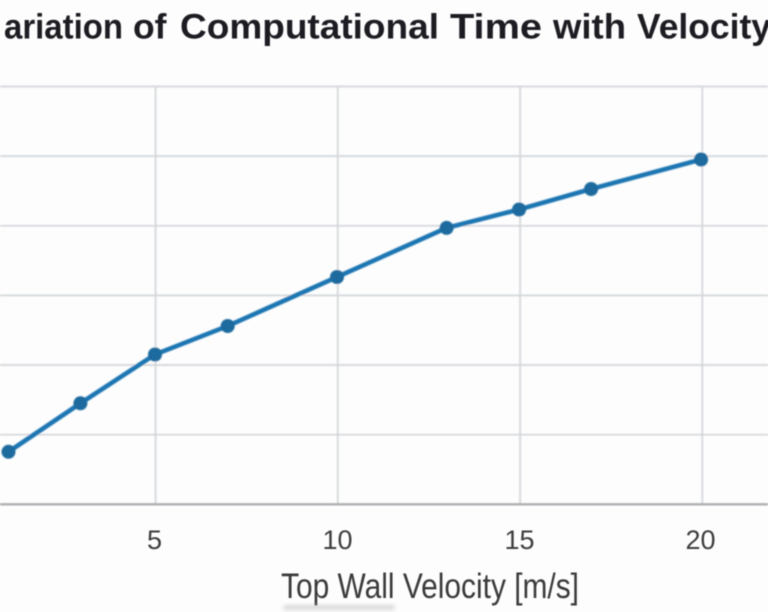 The width and height of the screenshot is (768, 612). Describe the element at coordinates (154, 540) in the screenshot. I see `svg-text: 5` at that location.